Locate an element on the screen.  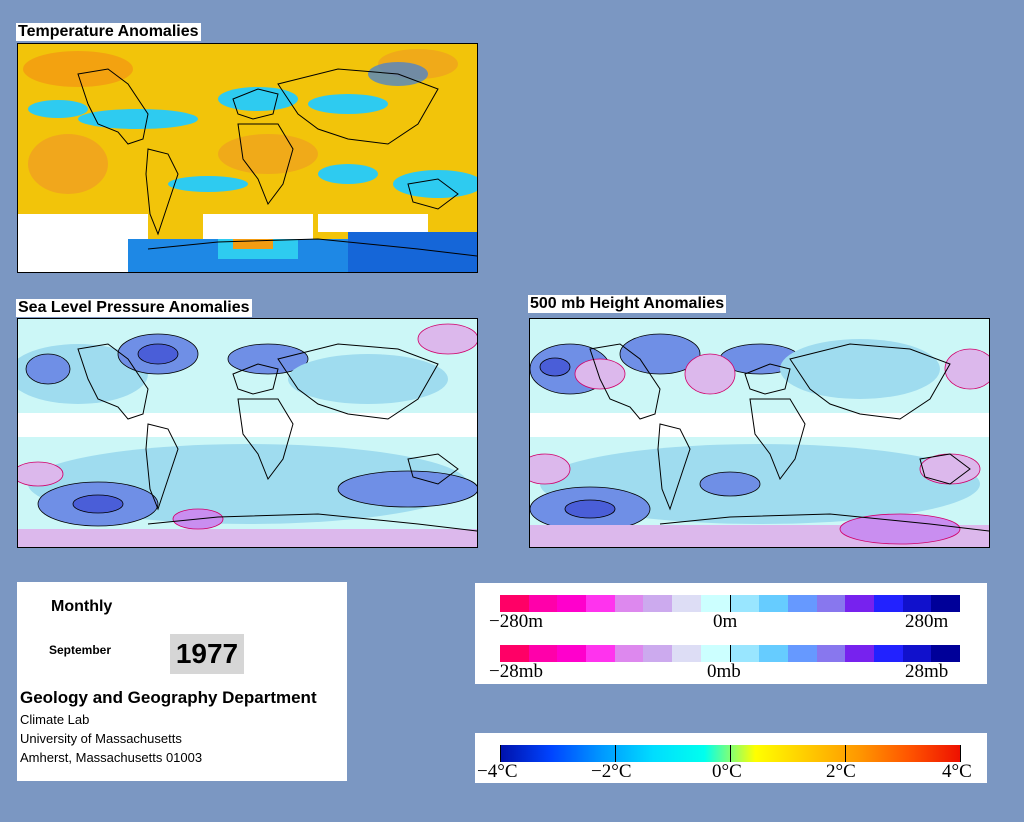
temp-tick-plus2: 2°C is located at coordinates (841, 771).